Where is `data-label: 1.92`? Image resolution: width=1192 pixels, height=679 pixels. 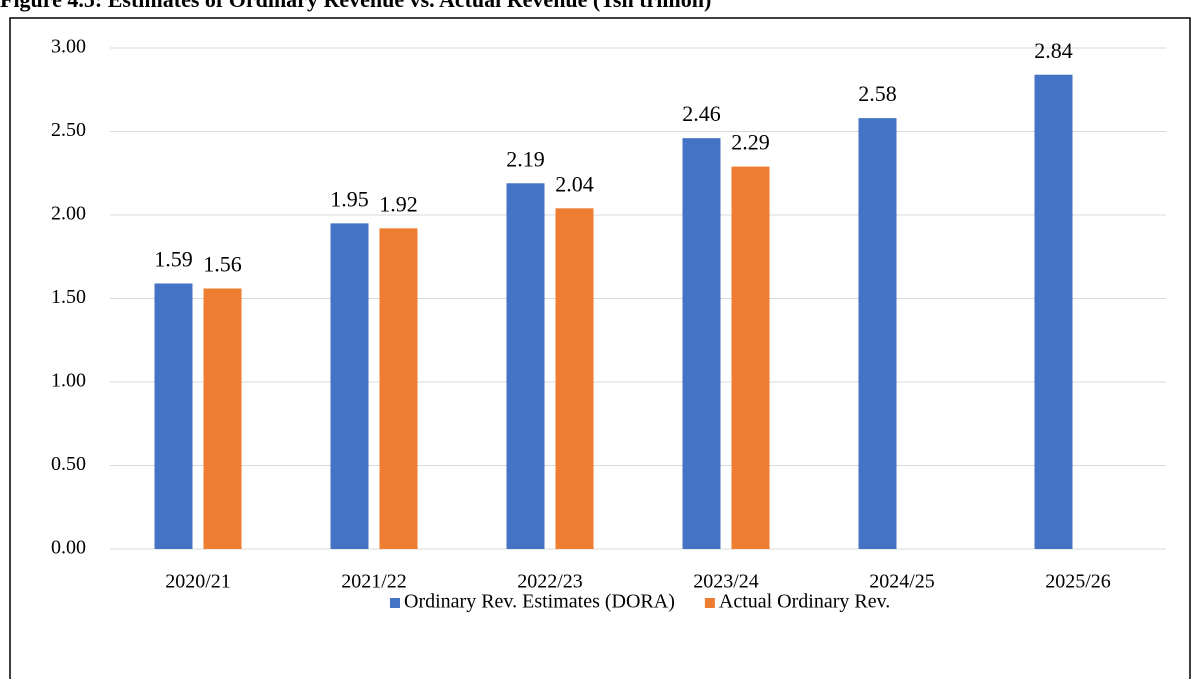 data-label: 1.92 is located at coordinates (398, 203).